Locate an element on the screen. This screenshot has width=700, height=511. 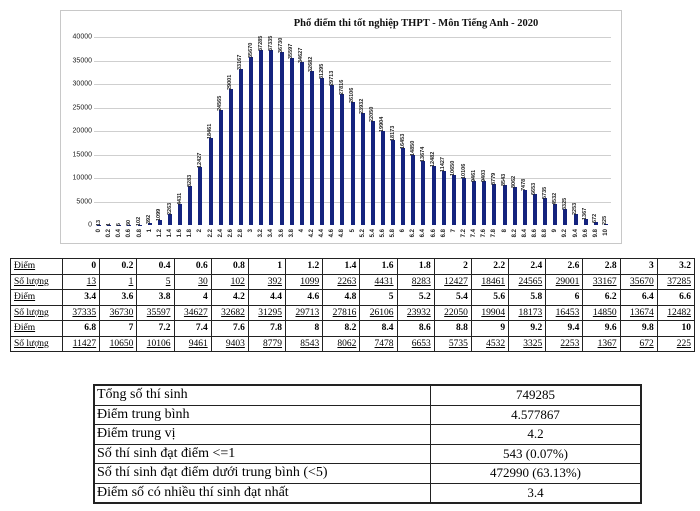
bar-value-label: 11427 is located at coordinates (443, 165).